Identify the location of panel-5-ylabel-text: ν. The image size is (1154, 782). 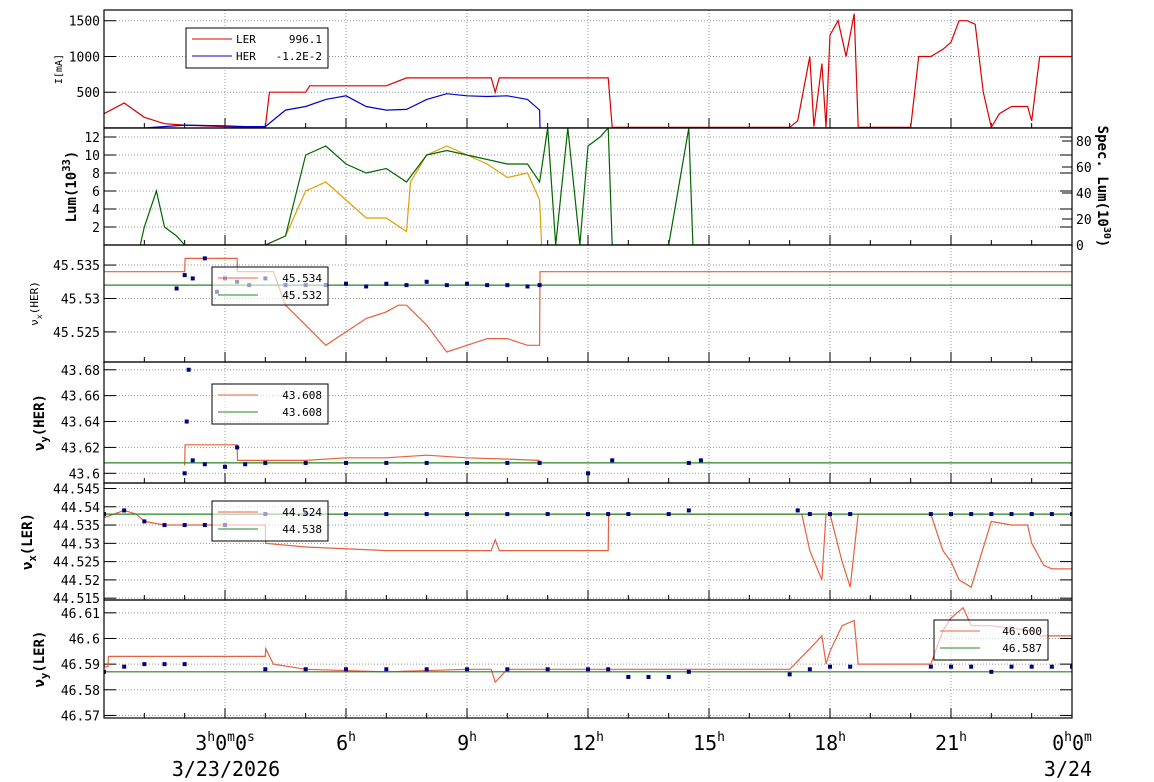
(28, 566).